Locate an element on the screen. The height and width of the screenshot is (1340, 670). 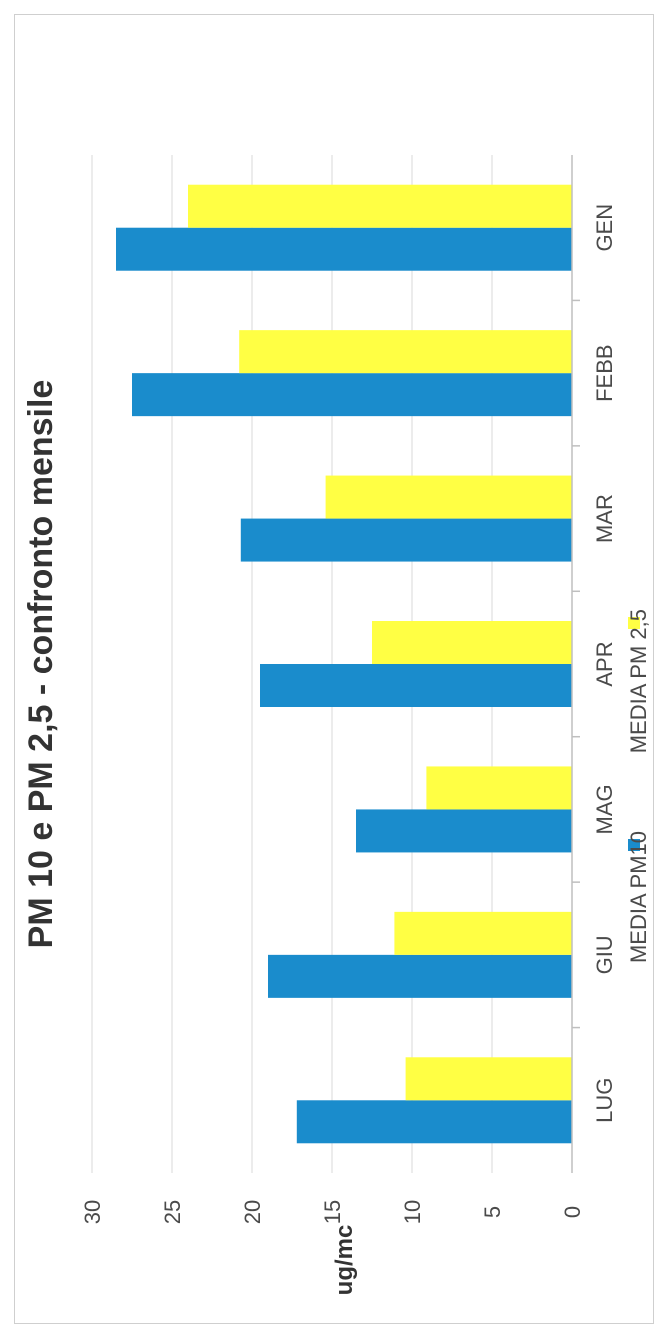
bar-media-pm-2-5-gen is located at coordinates (380, 206).